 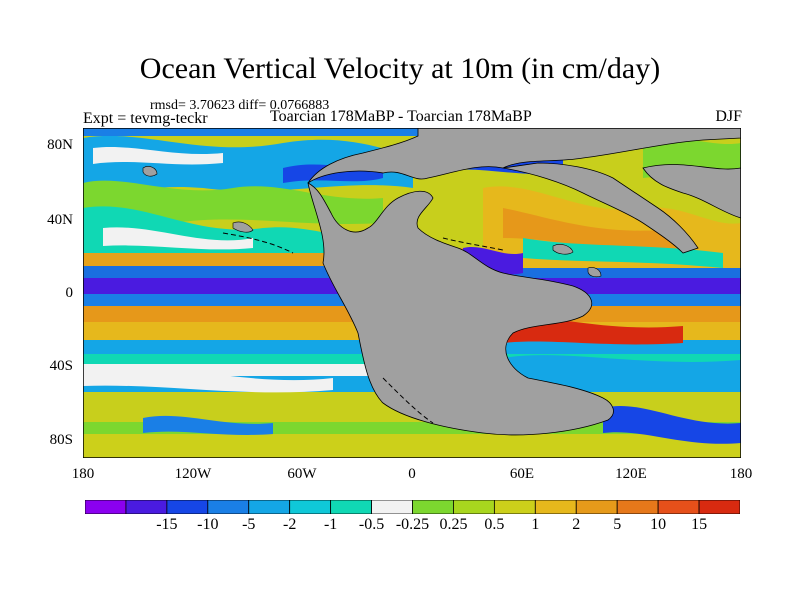 I want to click on colorbar-label: 15, so click(x=699, y=524).